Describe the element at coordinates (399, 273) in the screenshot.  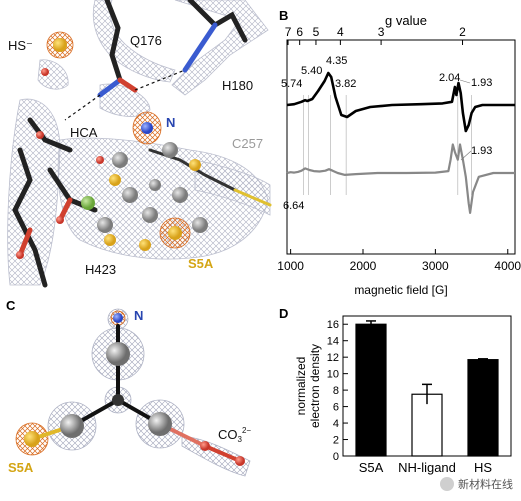
I see `field-ticks: 1000 2000 3000 4000 magnetic field [G]` at that location.